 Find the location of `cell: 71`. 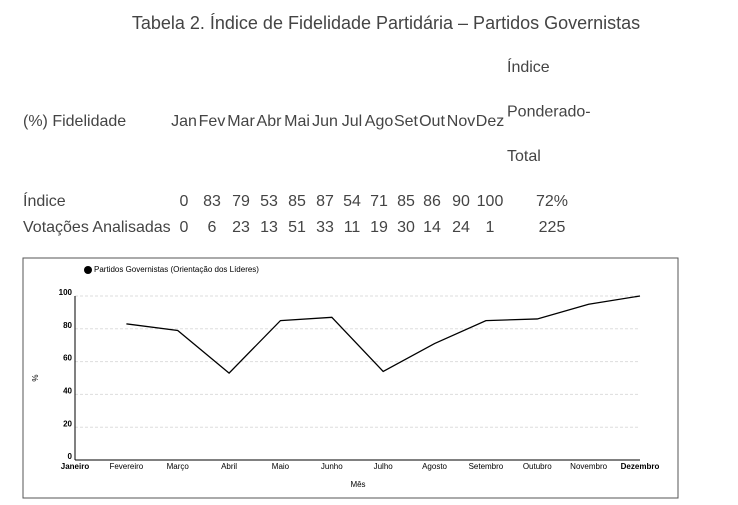

cell: 71 is located at coordinates (379, 201).